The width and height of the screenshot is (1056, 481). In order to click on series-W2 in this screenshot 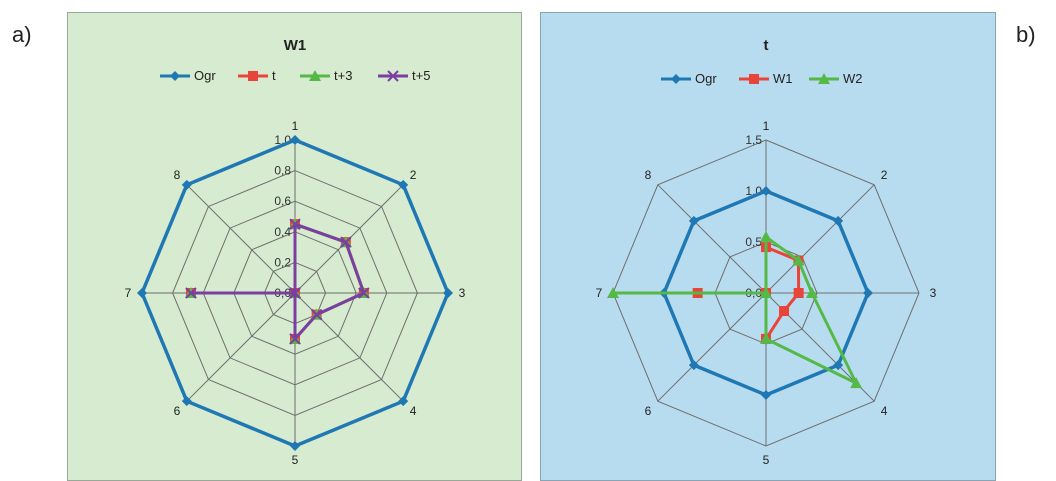, I will do `click(735, 309)`.